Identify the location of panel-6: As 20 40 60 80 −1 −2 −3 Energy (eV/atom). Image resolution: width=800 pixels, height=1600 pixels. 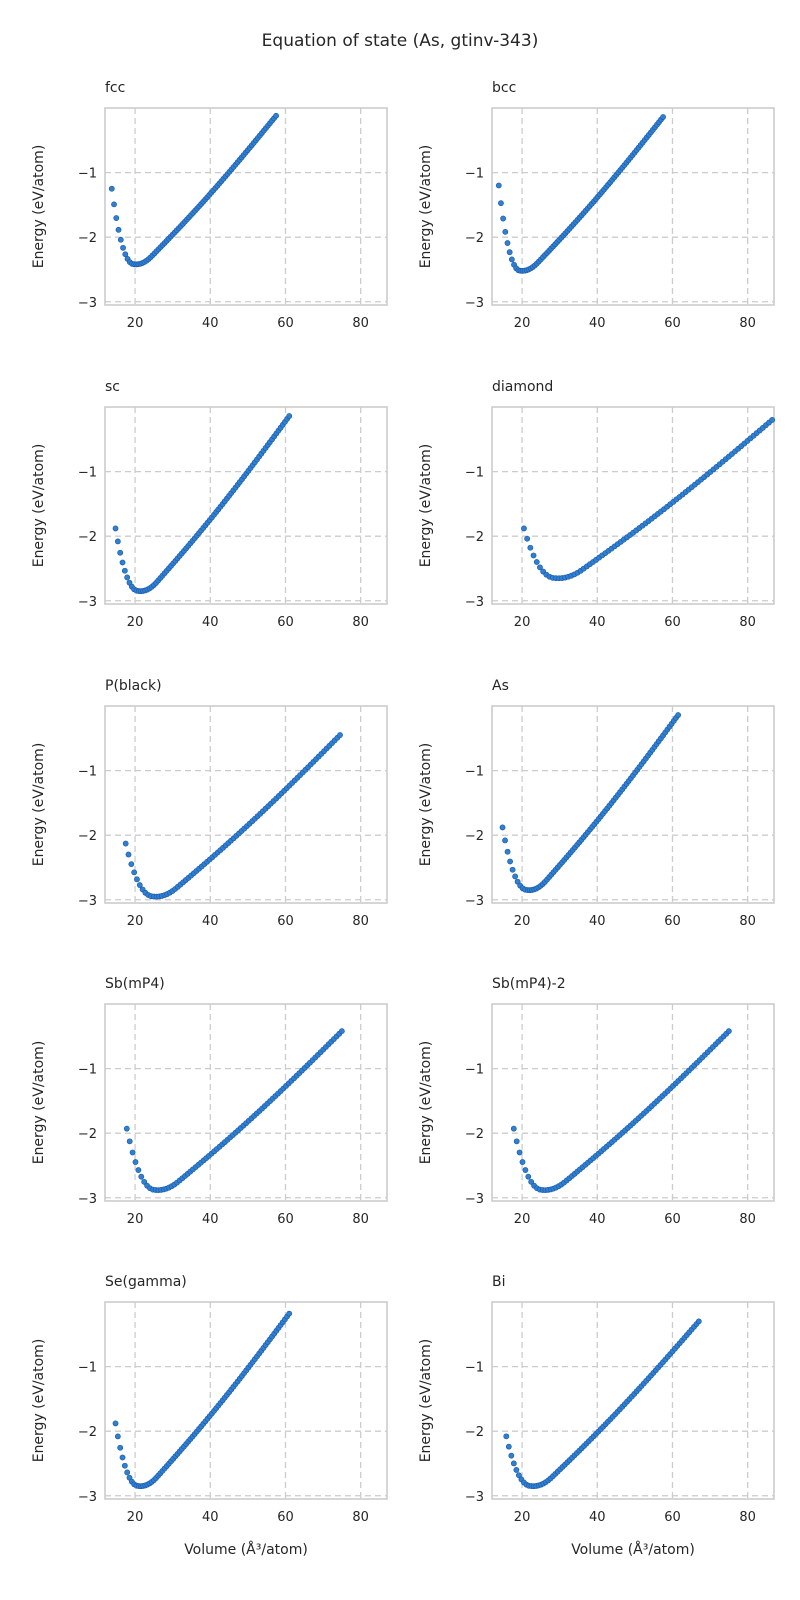
(596, 803).